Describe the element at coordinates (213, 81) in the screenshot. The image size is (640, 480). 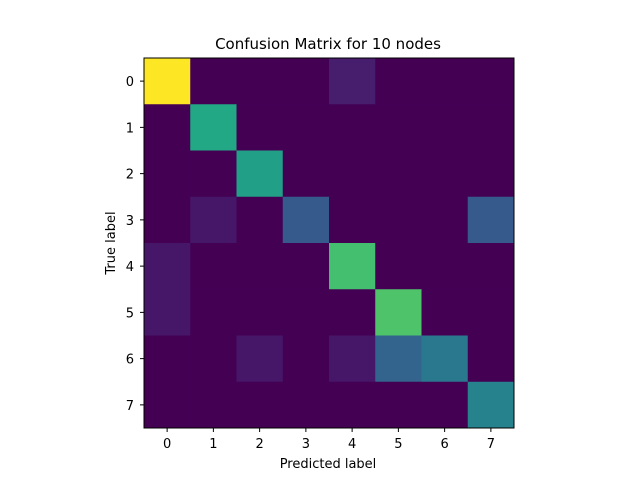
I see `heatmap-cell-r0-c1` at that location.